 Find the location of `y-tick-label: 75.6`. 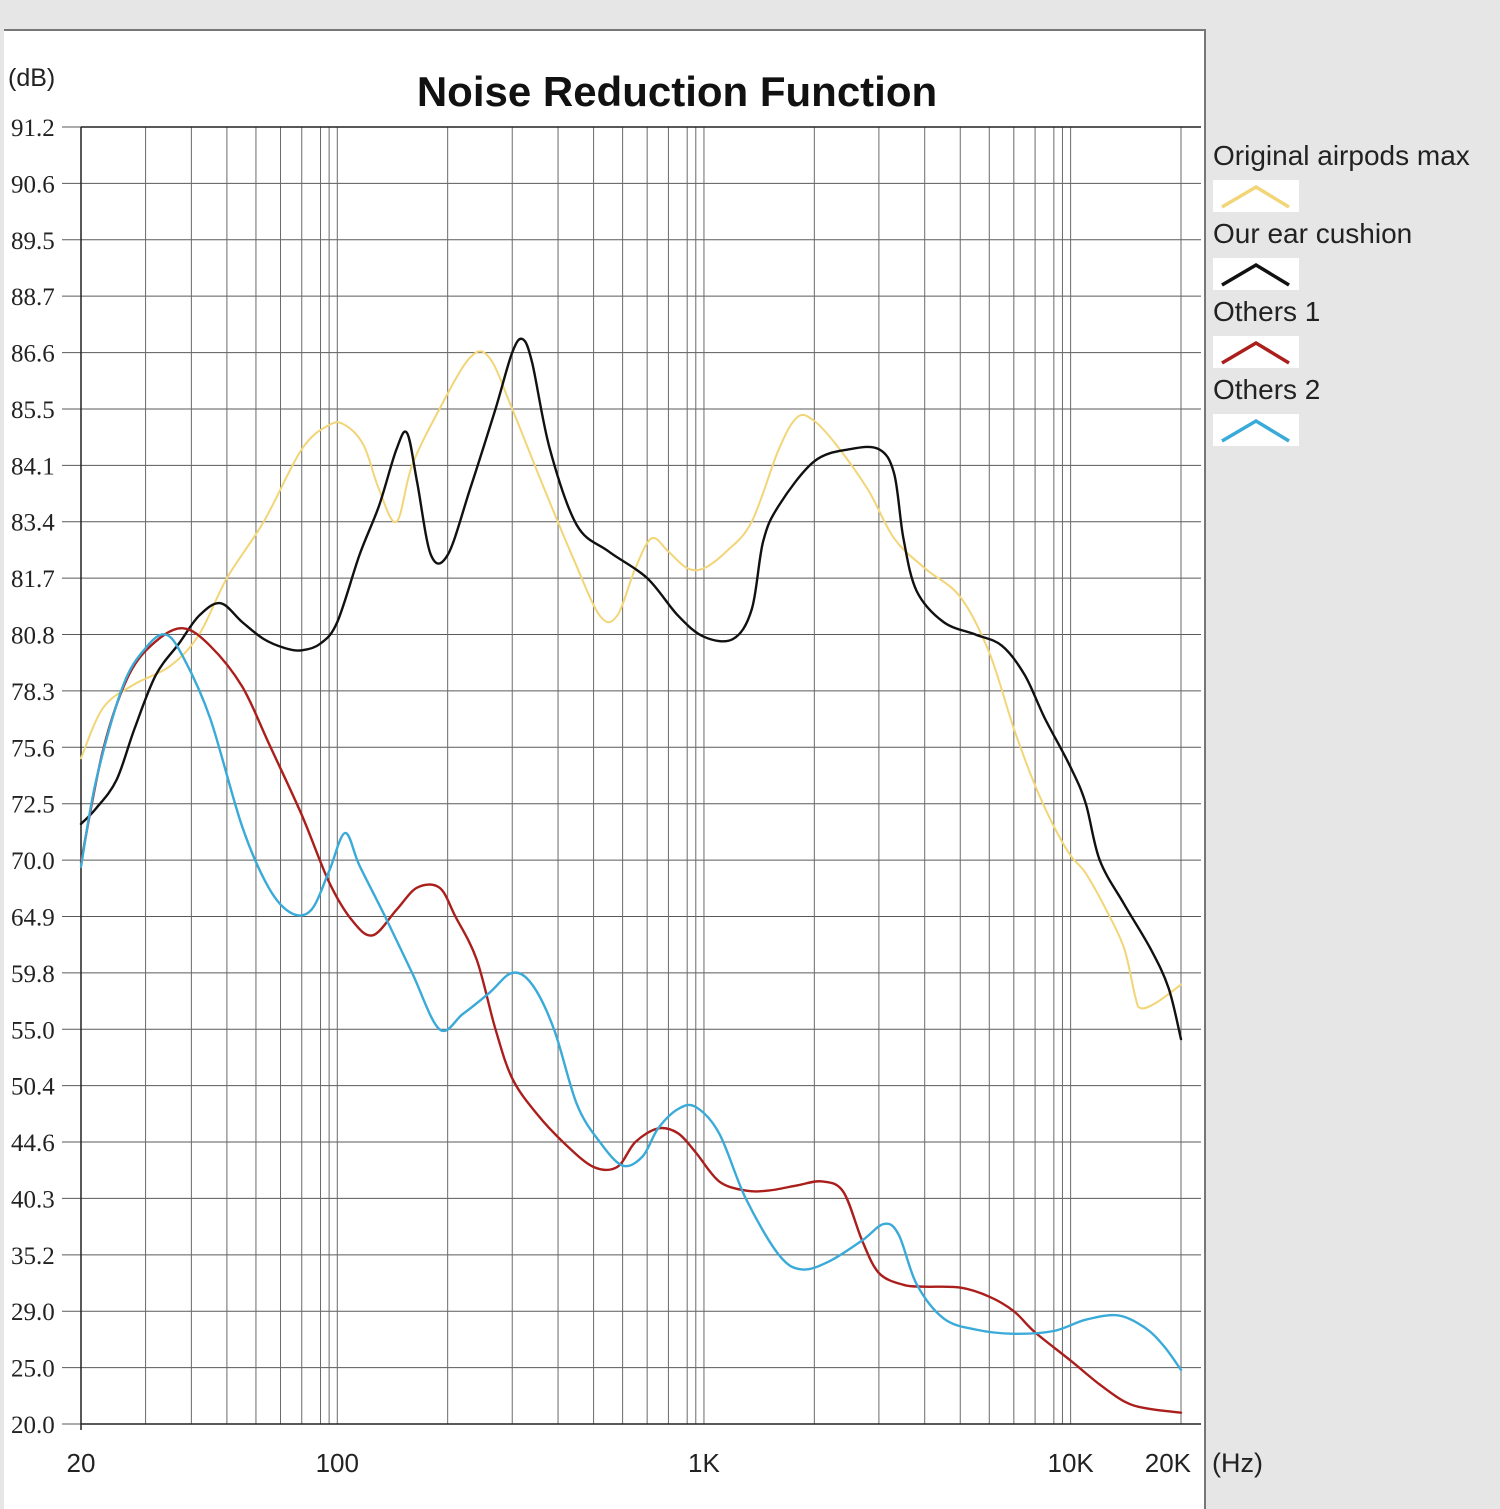

y-tick-label: 75.6 is located at coordinates (33, 748).